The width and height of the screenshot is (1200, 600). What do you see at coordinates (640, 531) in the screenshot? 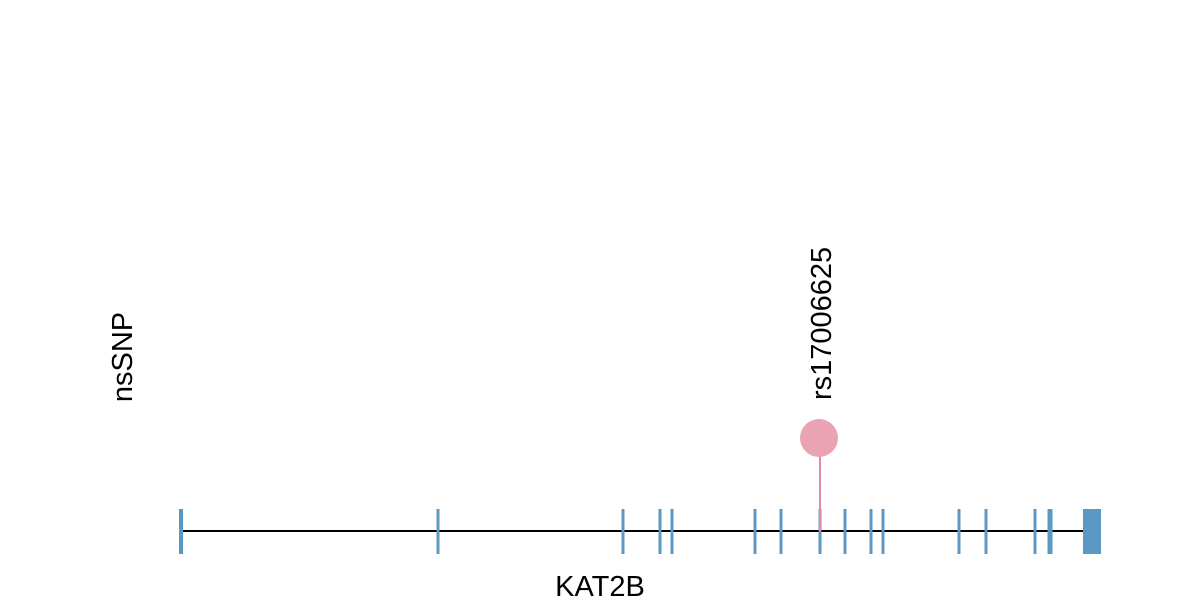
I see `exons` at bounding box center [640, 531].